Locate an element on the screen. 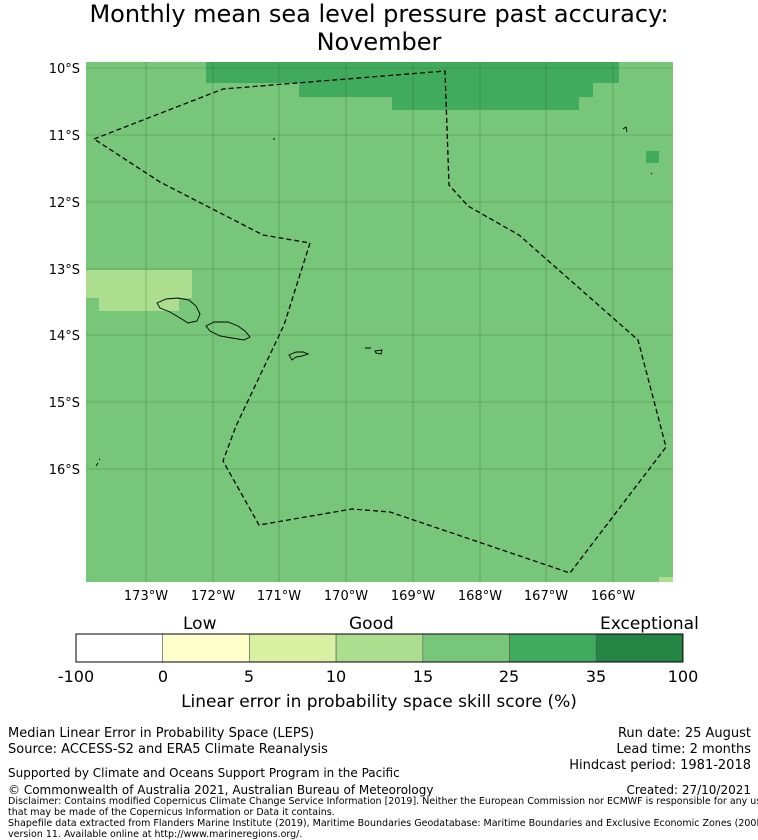 The image size is (758, 840). lat-tick: 15°S is located at coordinates (64, 403).